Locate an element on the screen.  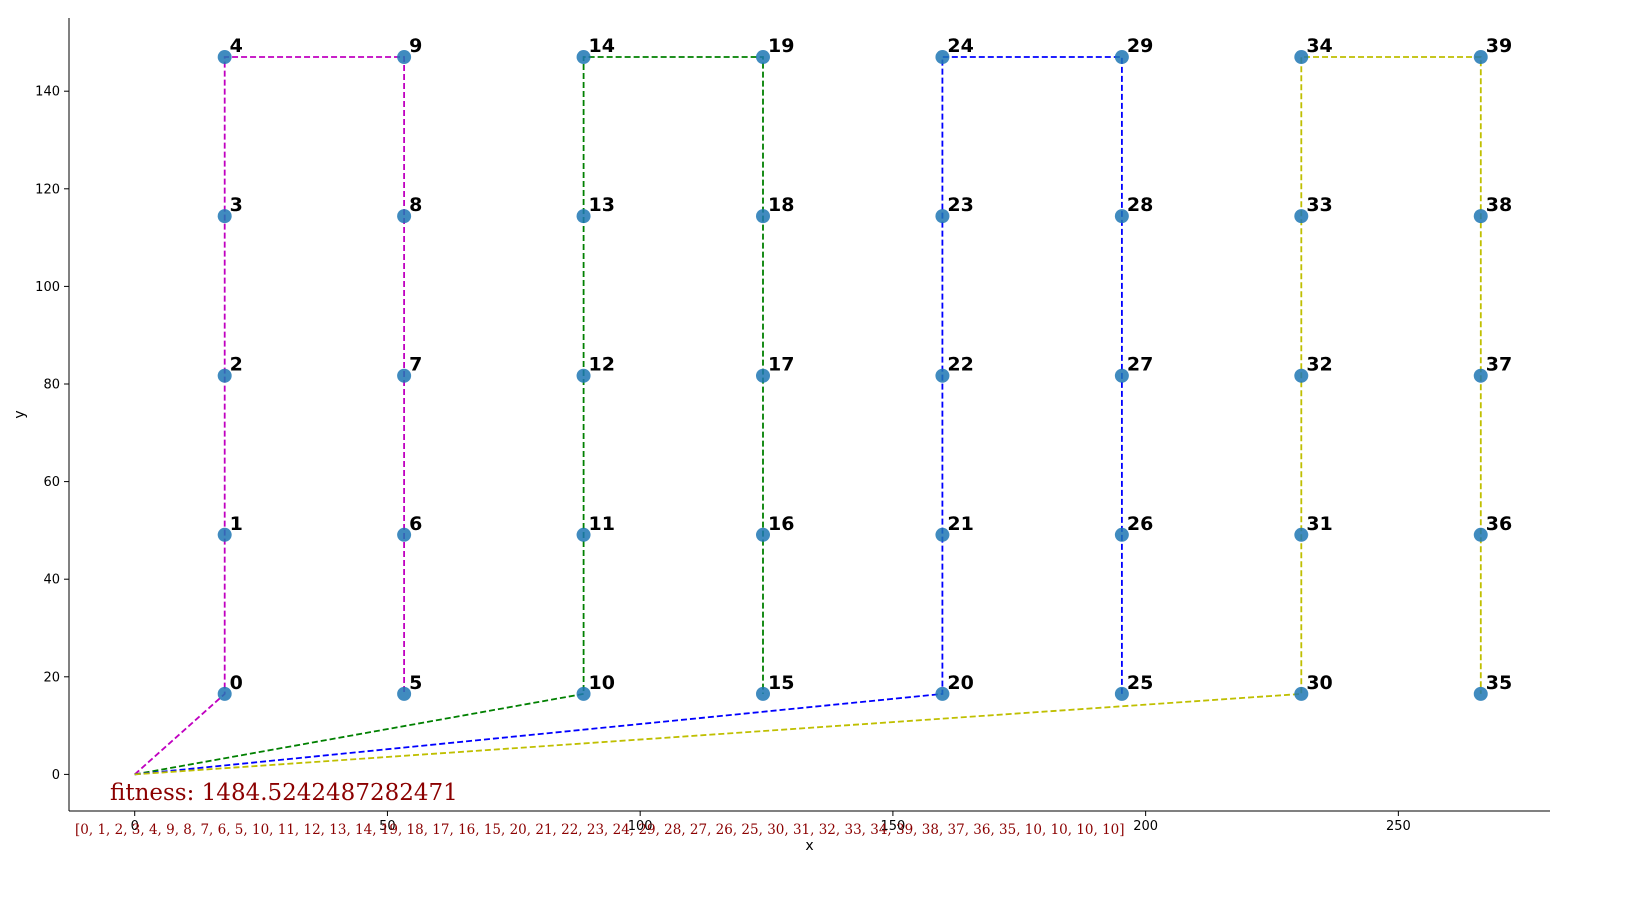
x-axis-label: x is located at coordinates (809, 846).